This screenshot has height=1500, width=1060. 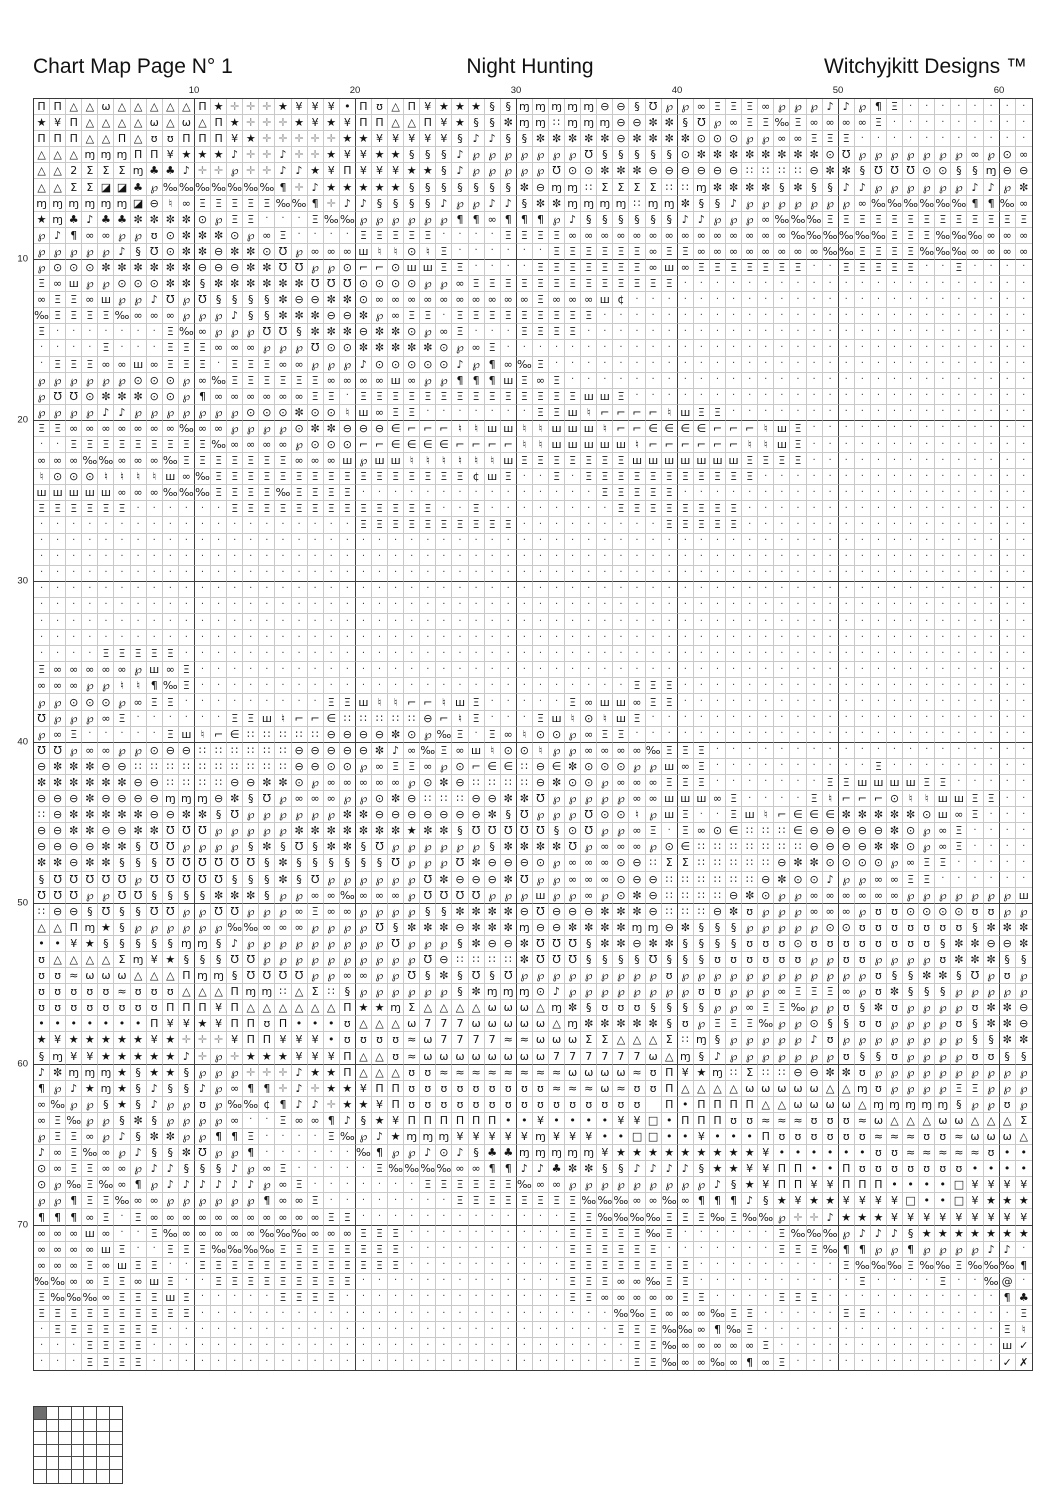 I want to click on grid-cell: §, so click(x=138, y=863).